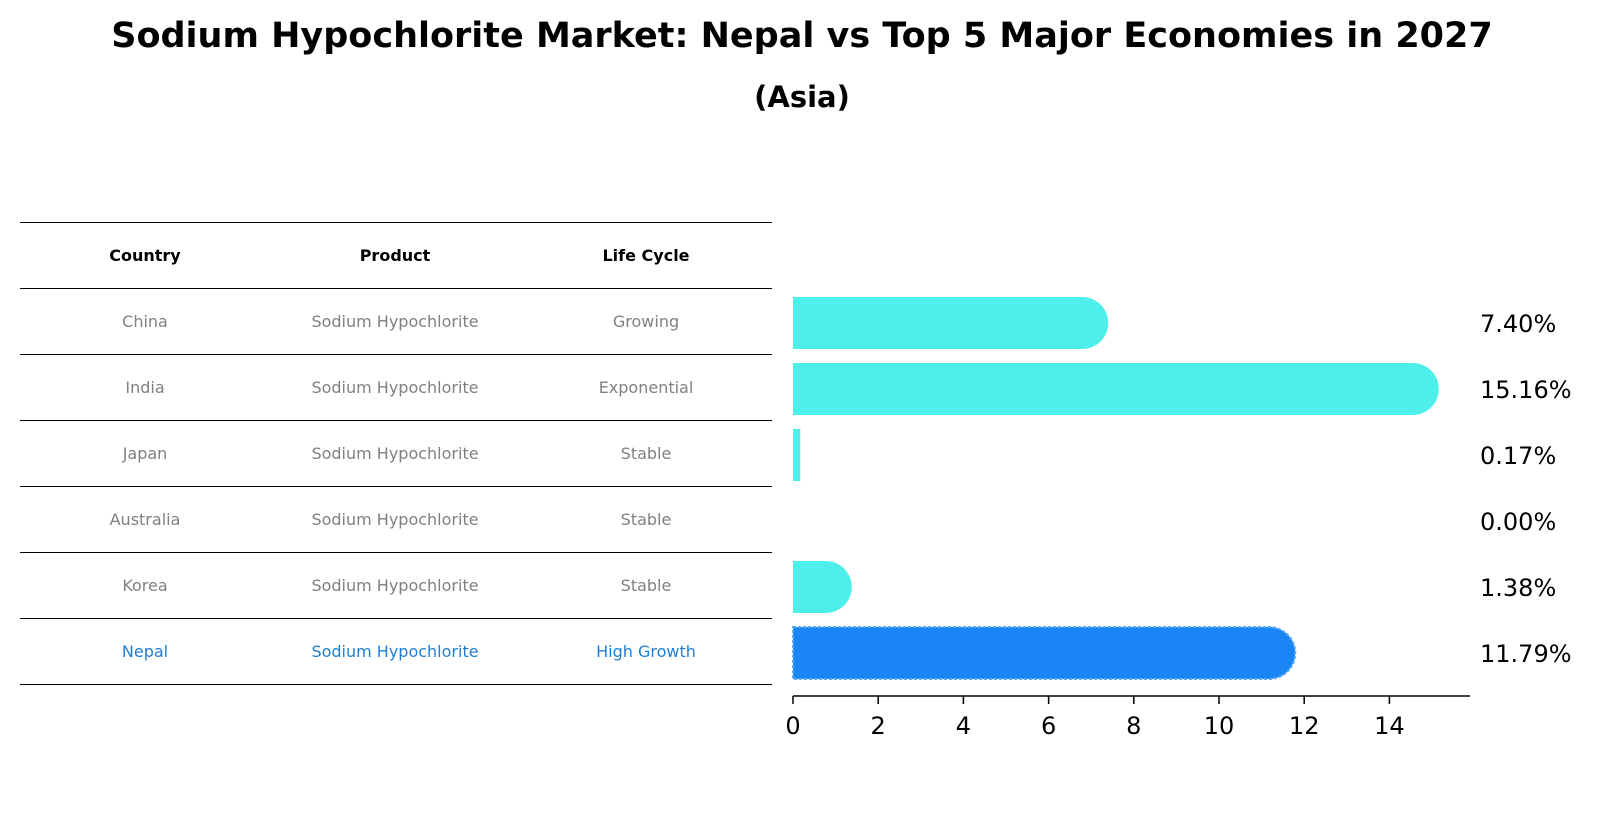 This screenshot has width=1604, height=823. I want to click on cell-country: Nepal, so click(145, 651).